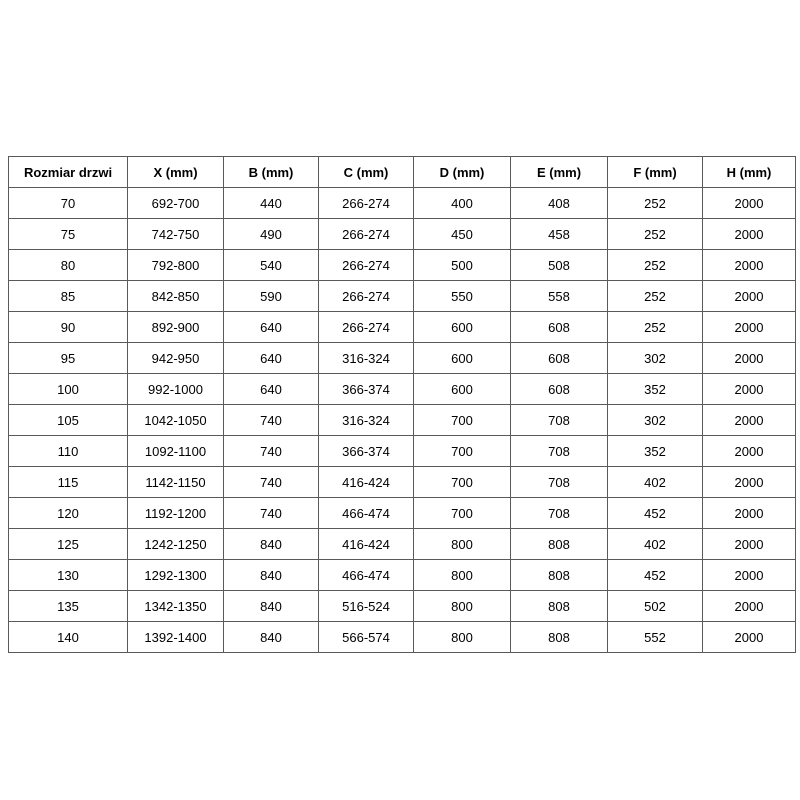  I want to click on table-cell: 125, so click(68, 544).